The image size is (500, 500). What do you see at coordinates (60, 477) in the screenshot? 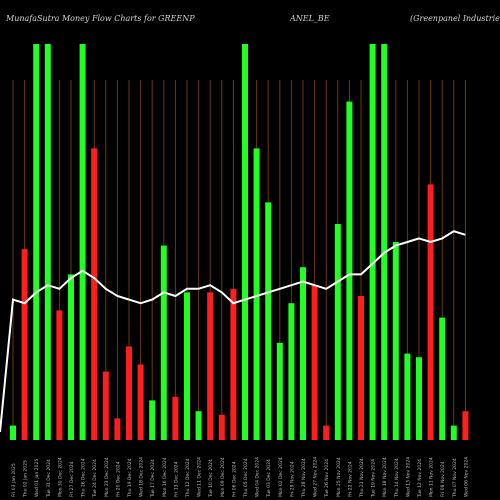
I see `x-tick-label: Mon 30 Dec 2024` at bounding box center [60, 477].